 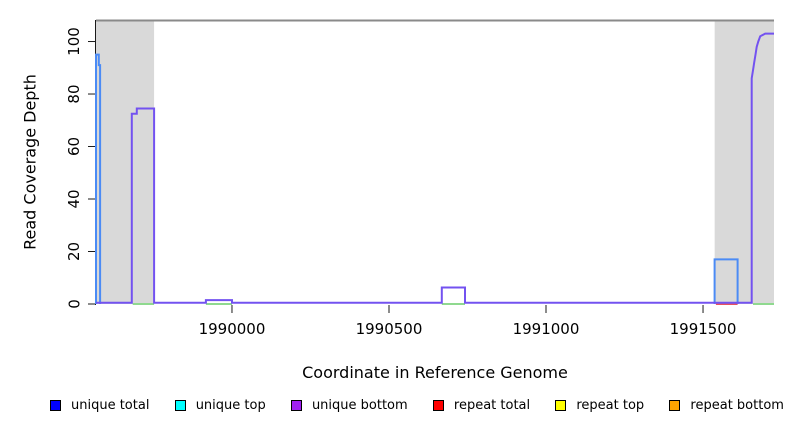 What do you see at coordinates (55, 405) in the screenshot?
I see `unique-total-swatch-icon` at bounding box center [55, 405].